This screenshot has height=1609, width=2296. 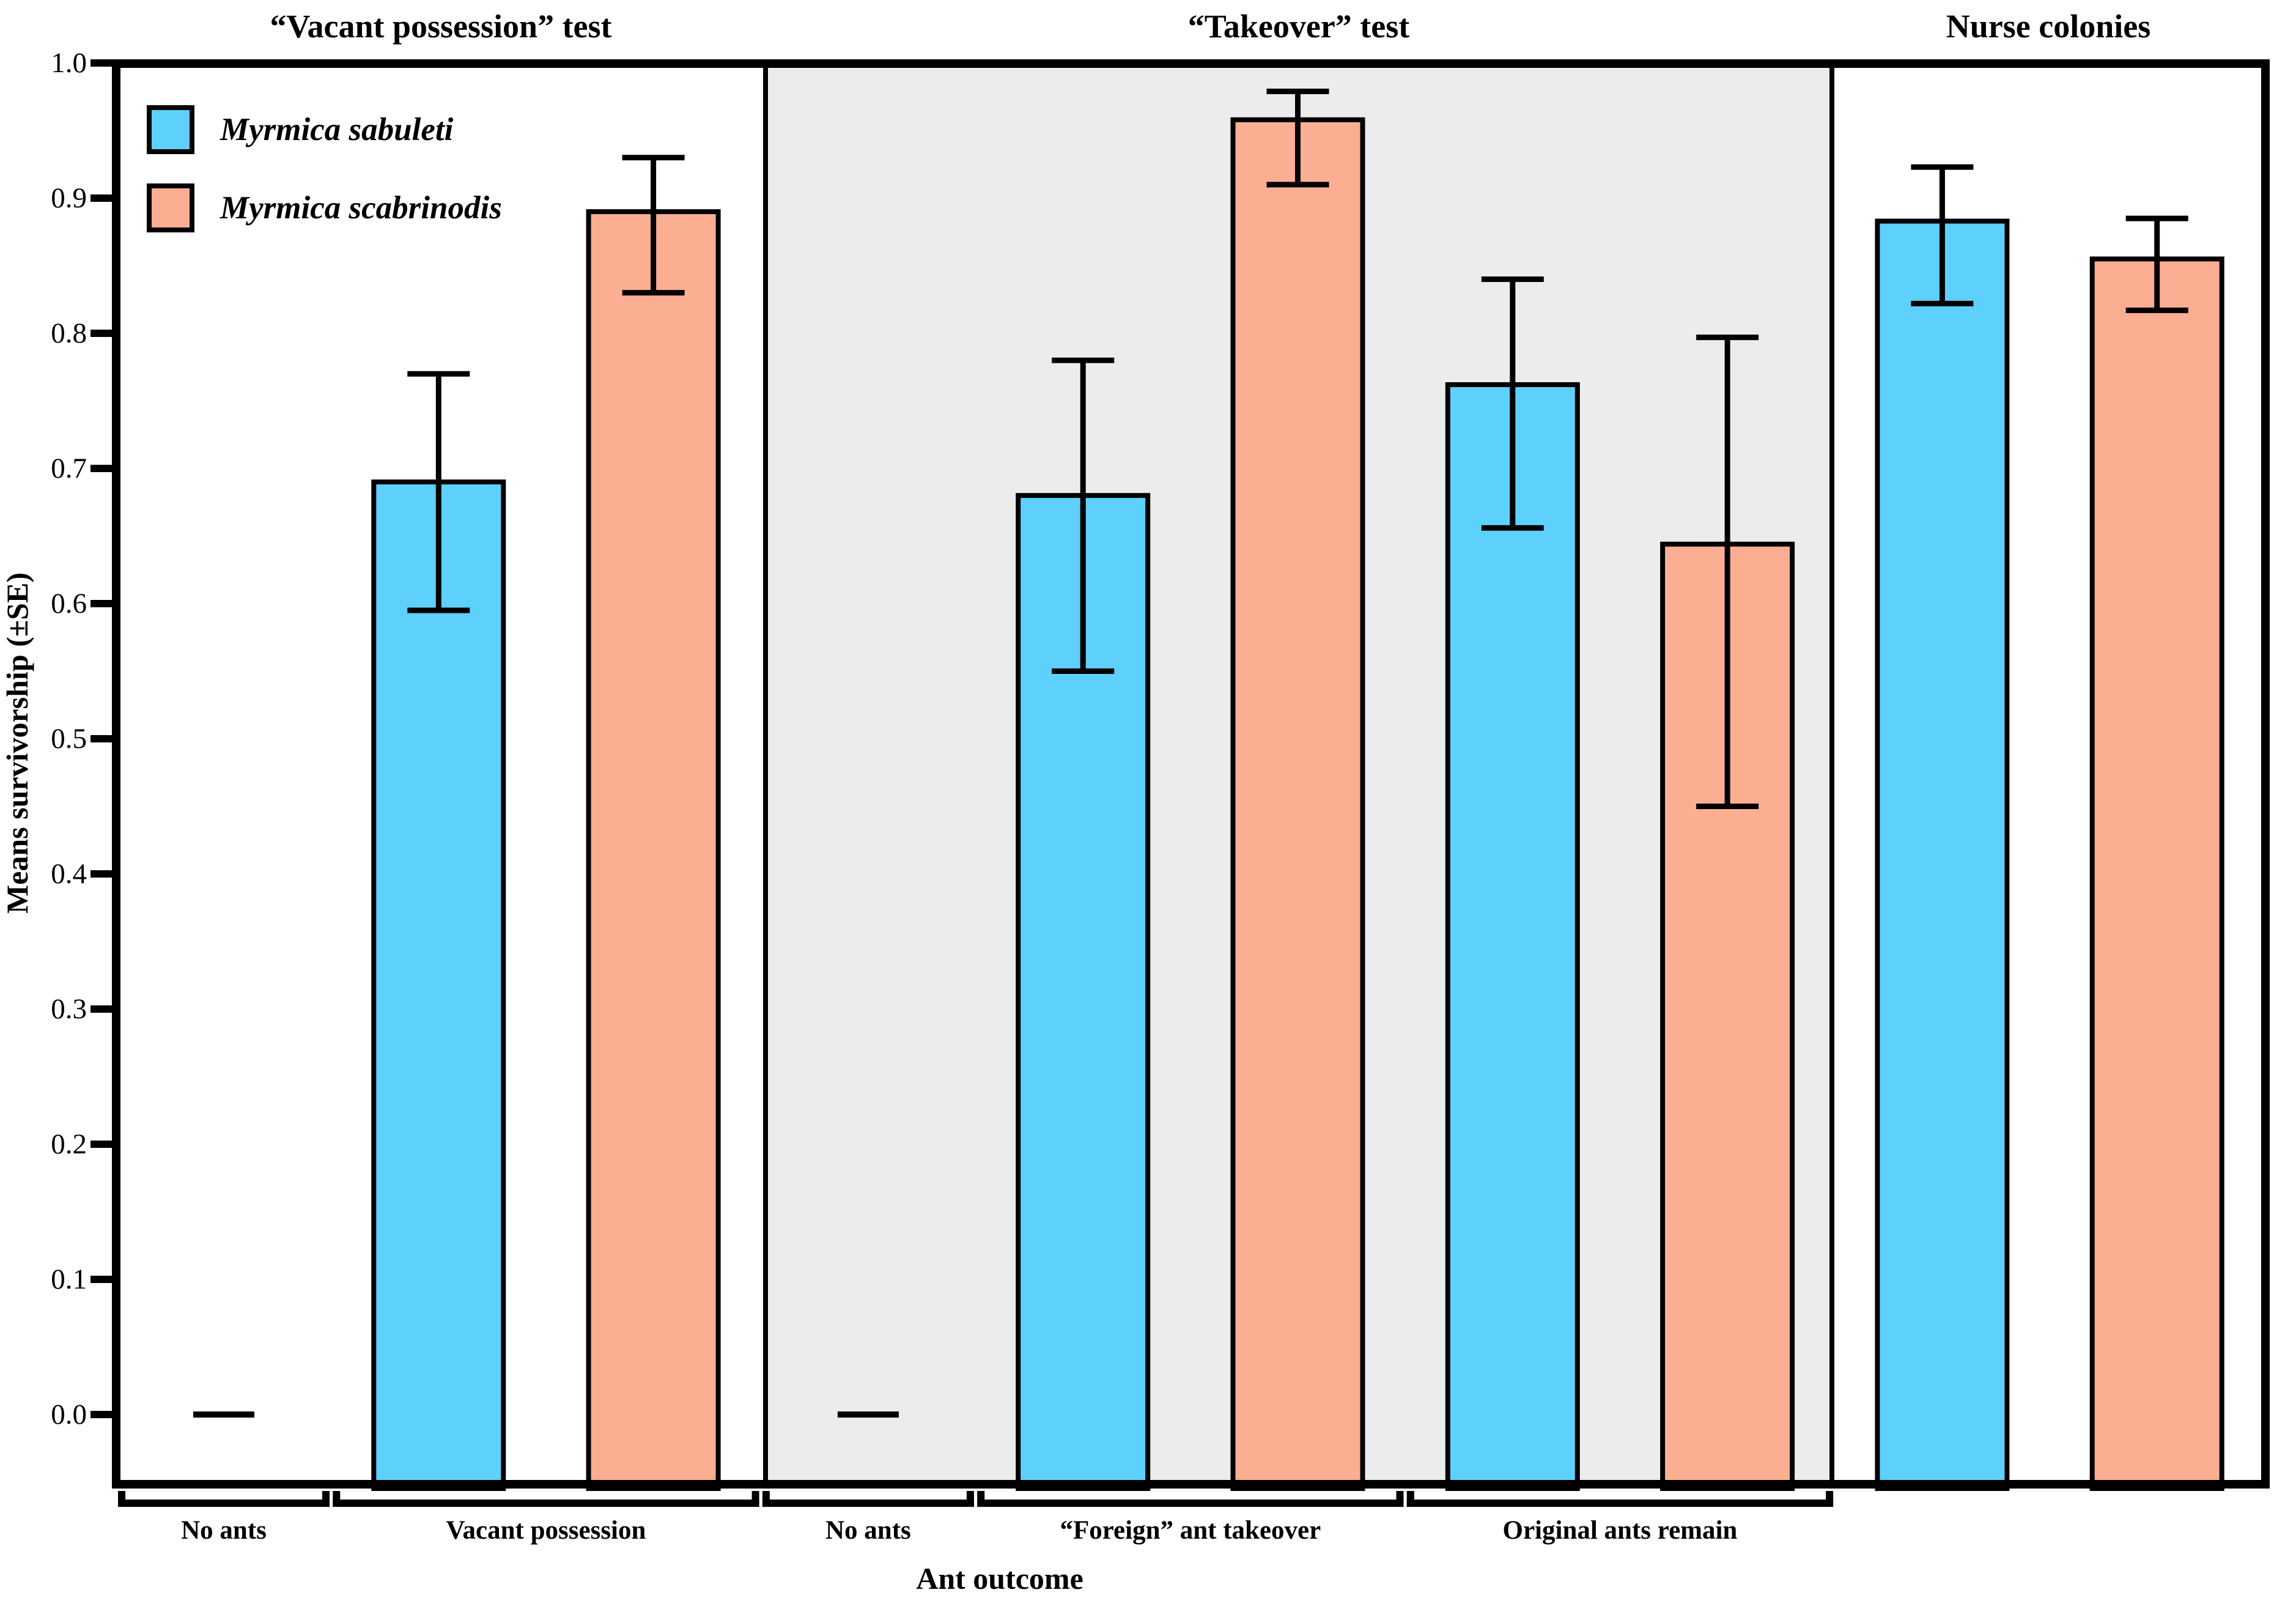 What do you see at coordinates (69, 739) in the screenshot?
I see `y-tick-label-0.5: 0.5` at bounding box center [69, 739].